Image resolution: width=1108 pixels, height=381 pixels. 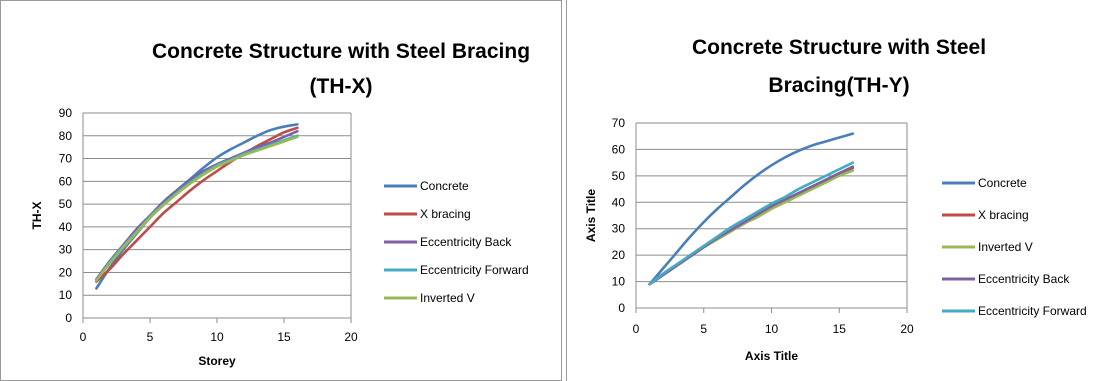 What do you see at coordinates (839, 47) in the screenshot?
I see `chart-title-line-1: Concrete Structure with Steel` at bounding box center [839, 47].